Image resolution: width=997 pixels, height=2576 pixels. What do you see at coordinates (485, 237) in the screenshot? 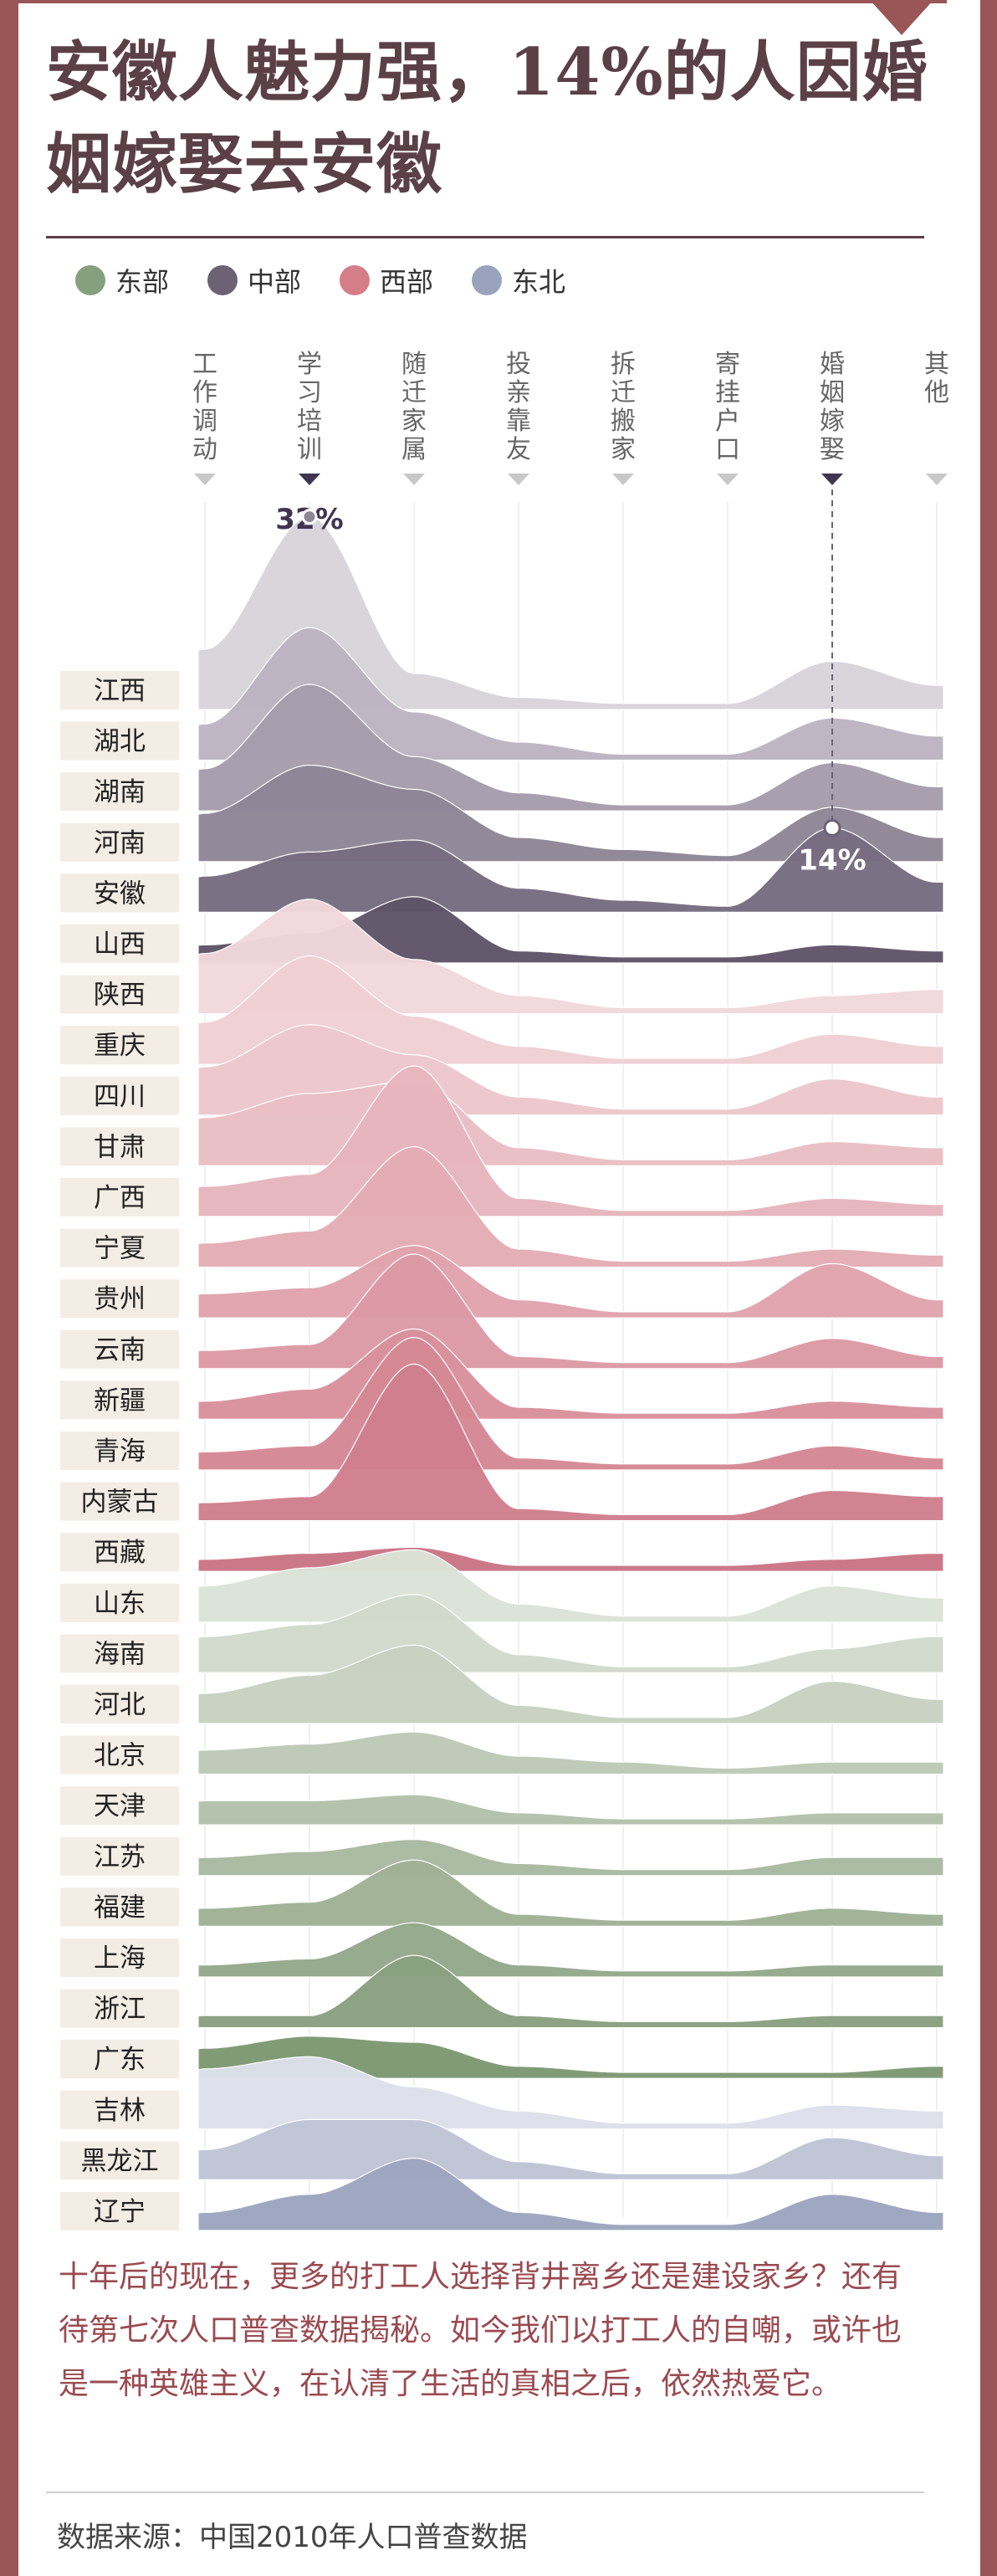
I see `title-divider` at bounding box center [485, 237].